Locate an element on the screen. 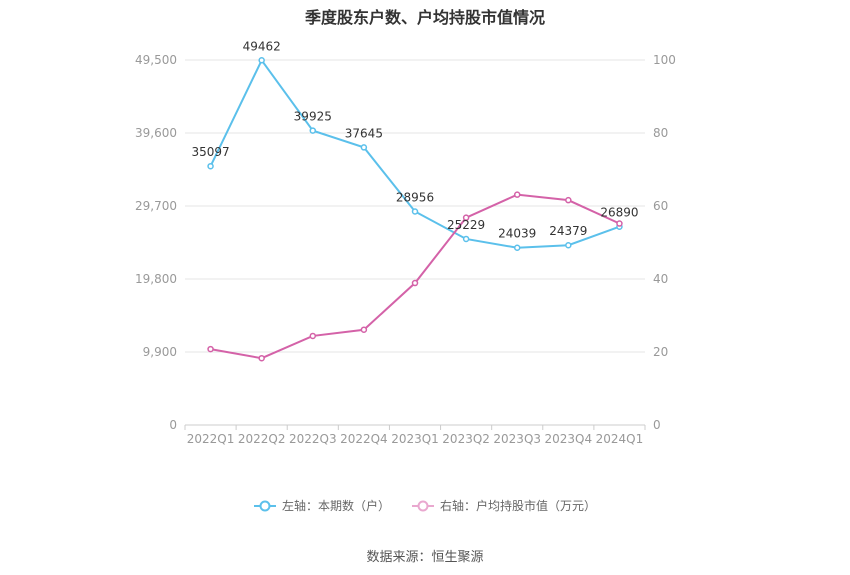 This screenshot has width=850, height=575. data-label: 37645 is located at coordinates (364, 133).